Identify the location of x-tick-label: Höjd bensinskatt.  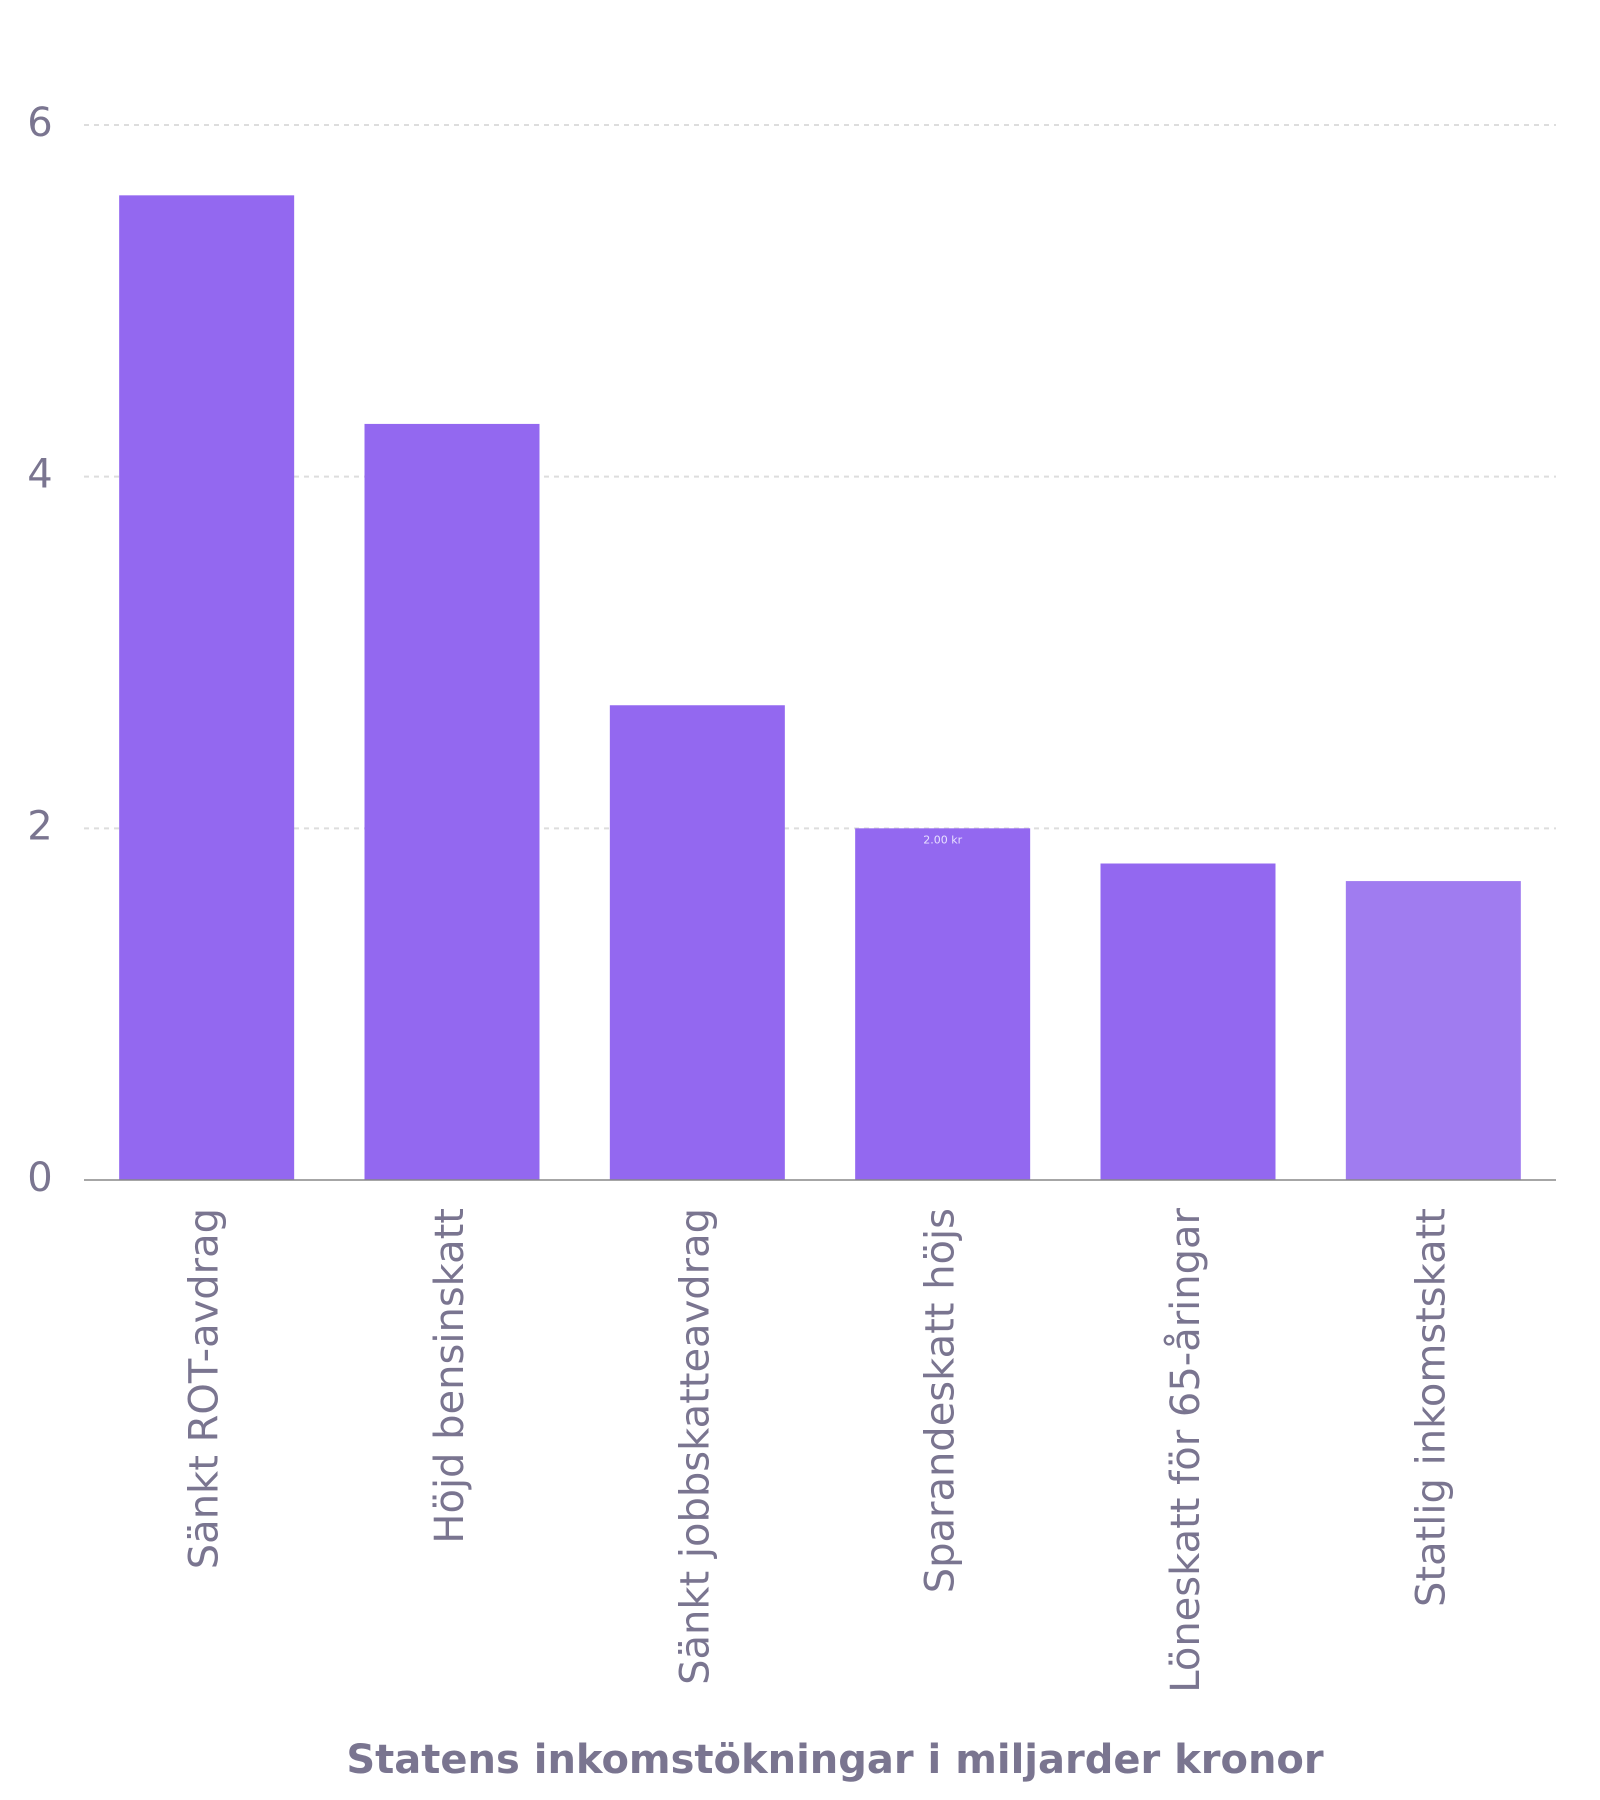
(450, 1376).